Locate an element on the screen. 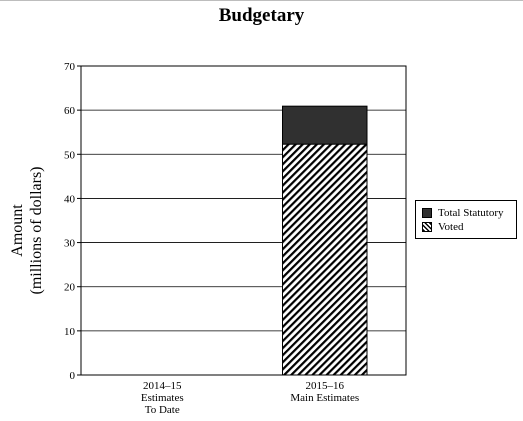  x-tick-label: 2014–15 is located at coordinates (162, 386).